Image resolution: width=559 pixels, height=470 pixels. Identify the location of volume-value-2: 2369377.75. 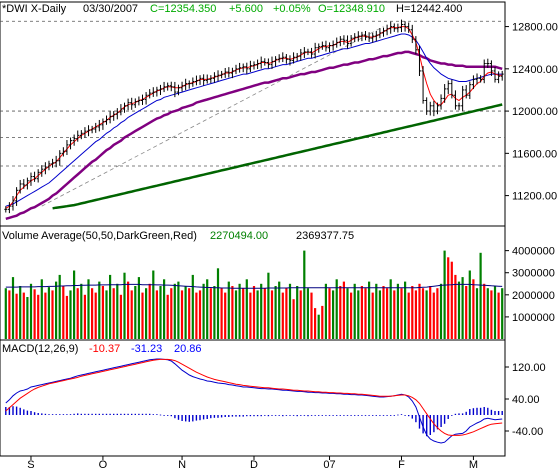
(325, 236).